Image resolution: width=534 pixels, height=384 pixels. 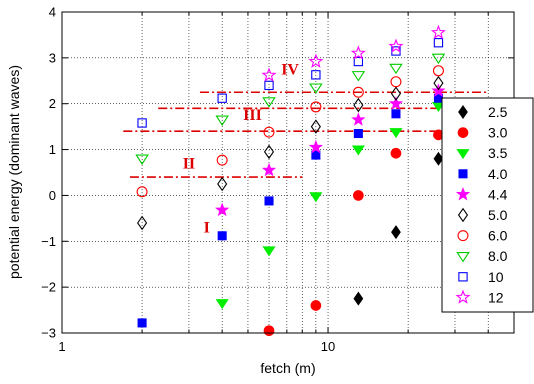 What do you see at coordinates (52, 149) in the screenshot?
I see `y-tick-label: 1` at bounding box center [52, 149].